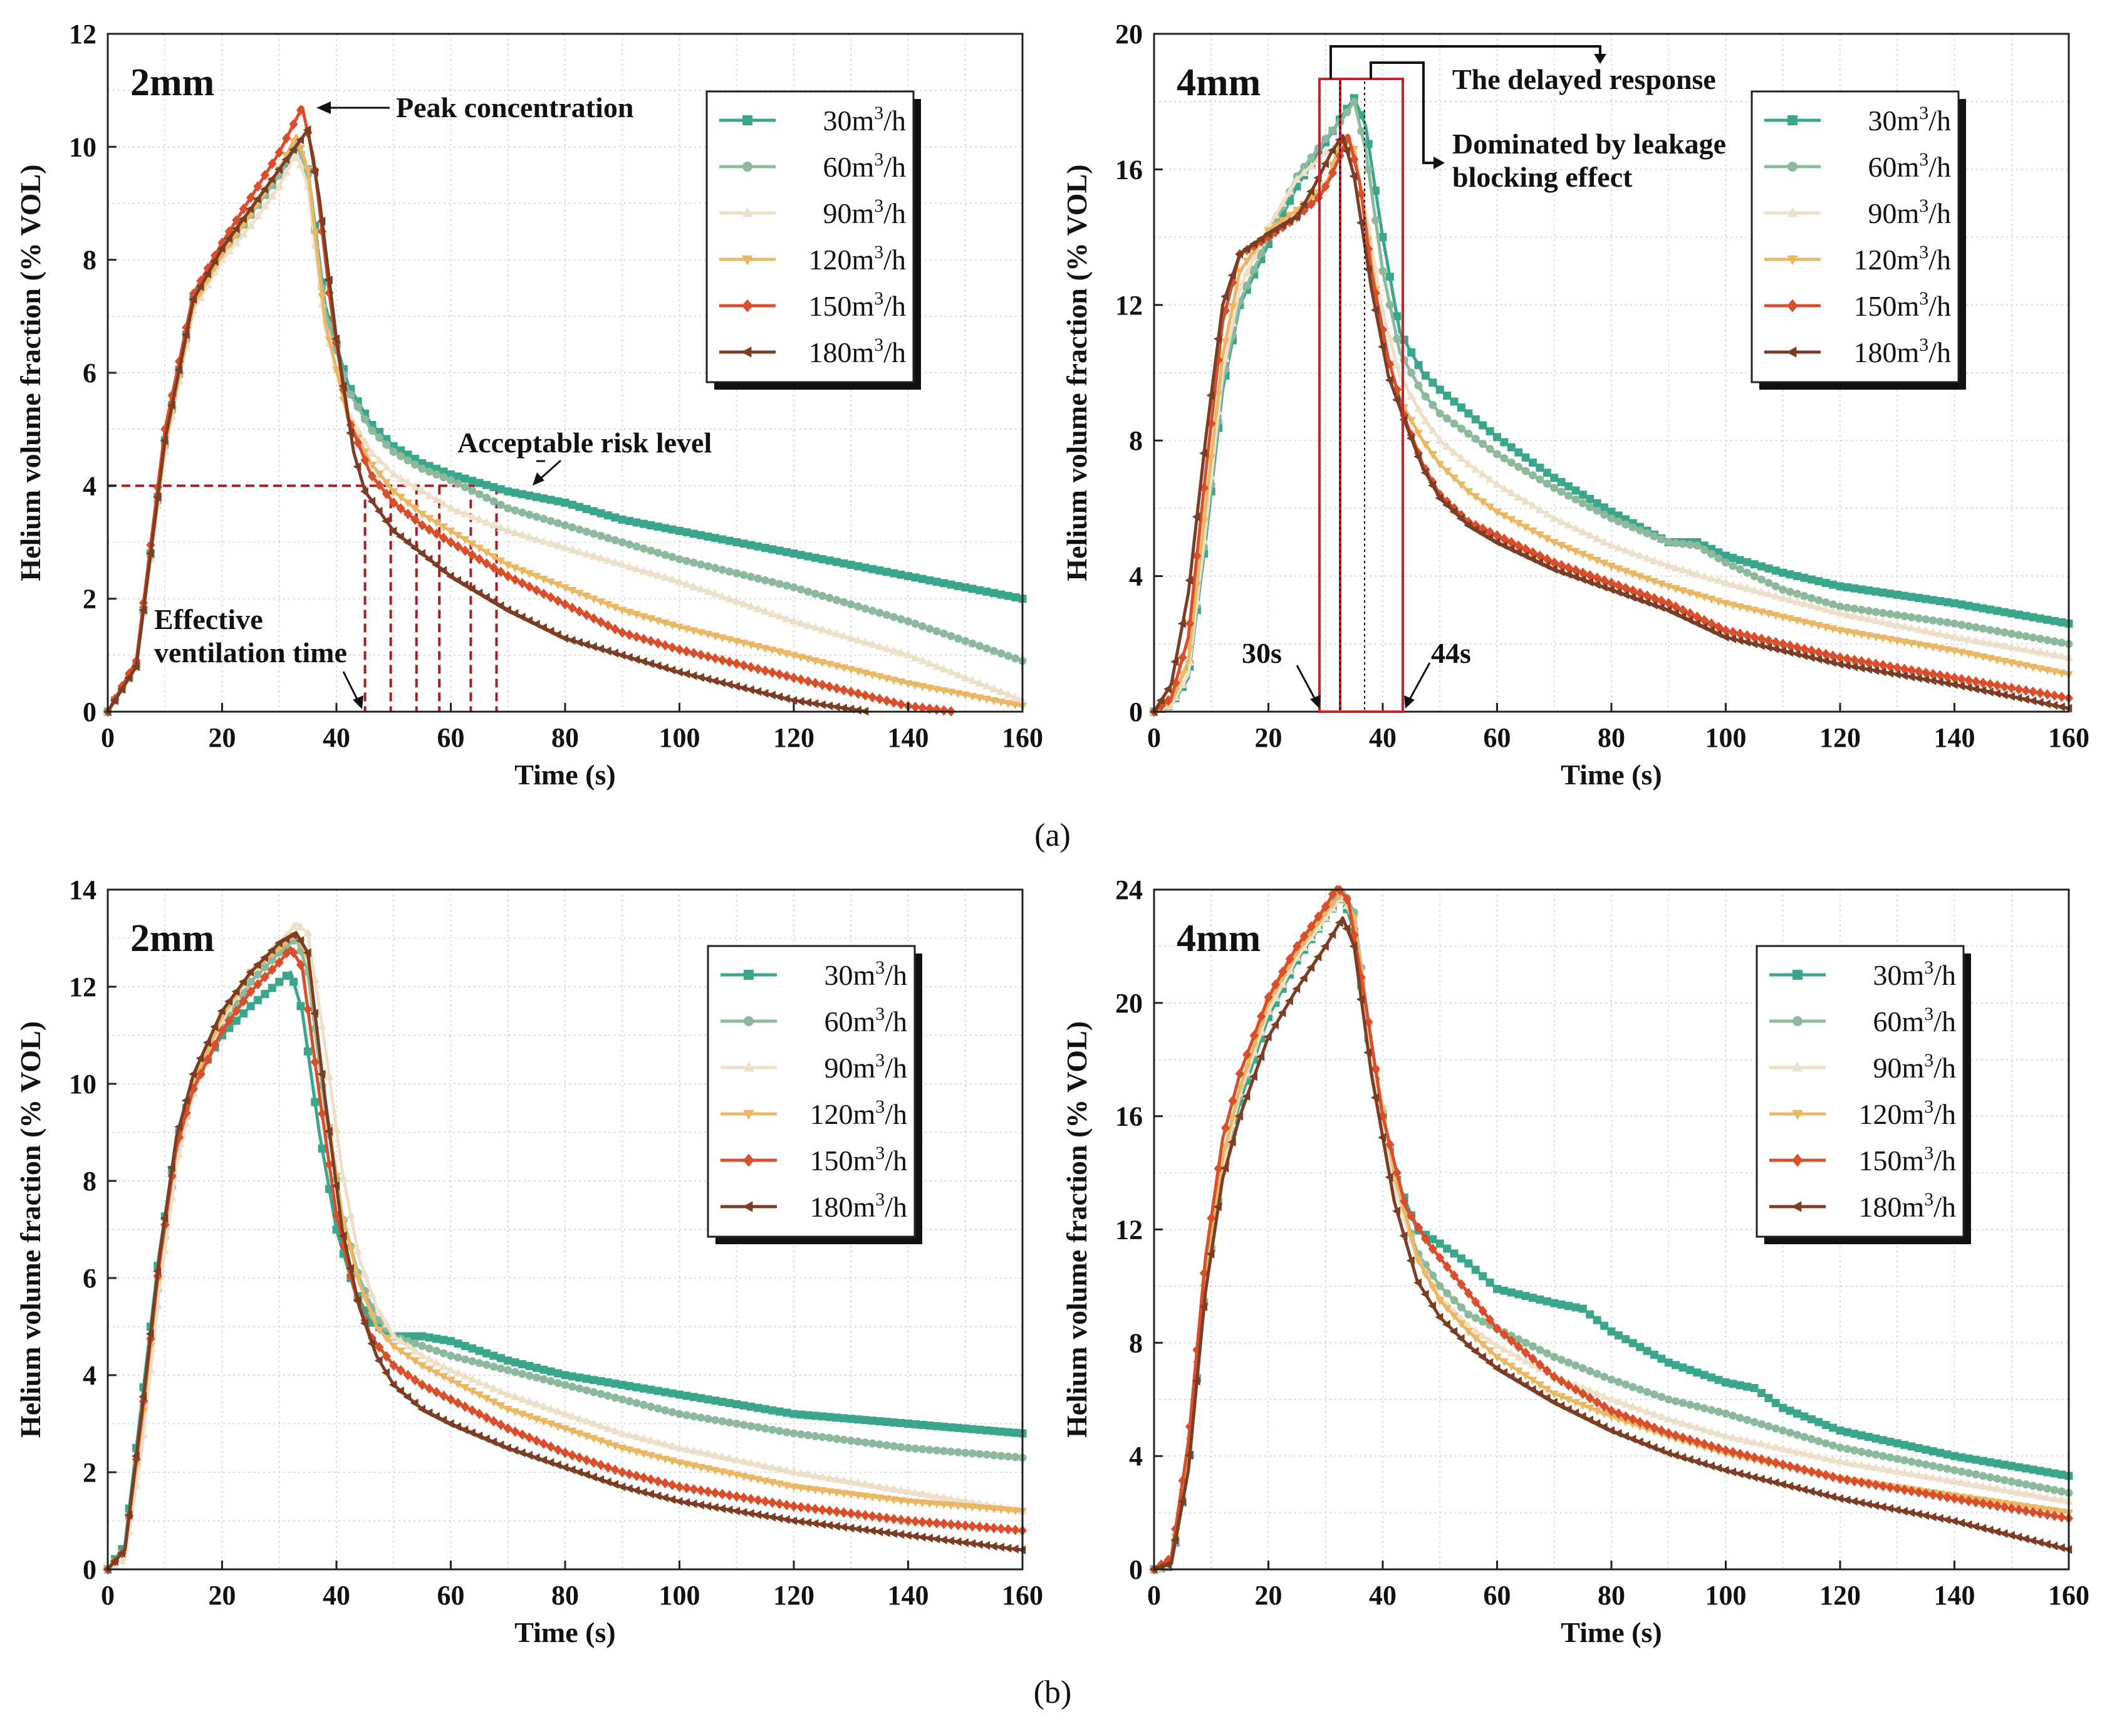  What do you see at coordinates (1909, 120) in the screenshot?
I see `legend-label: 30m3/h` at bounding box center [1909, 120].